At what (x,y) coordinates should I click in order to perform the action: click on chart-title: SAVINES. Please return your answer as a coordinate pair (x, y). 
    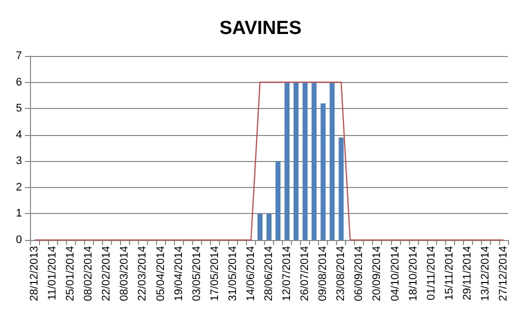
    Looking at the image, I should click on (260, 28).